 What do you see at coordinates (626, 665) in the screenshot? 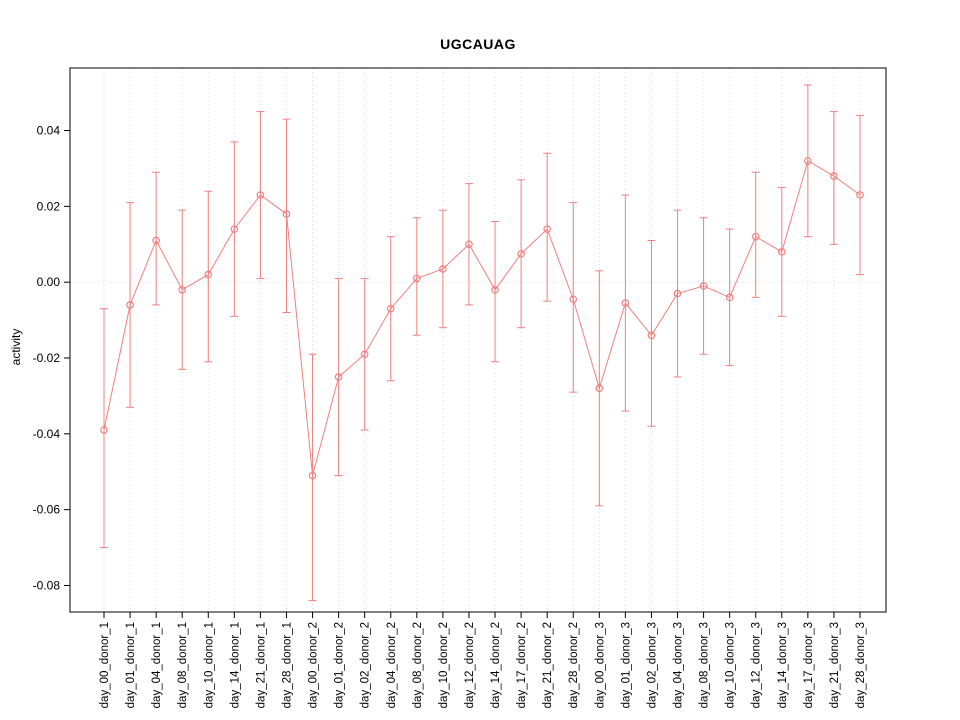
I see `x-tick-label: day_01_donor_3` at bounding box center [626, 665].